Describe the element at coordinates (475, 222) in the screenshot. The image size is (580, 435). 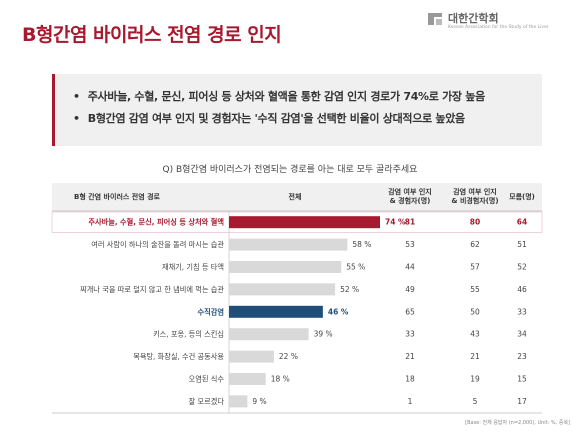
I see `cell-aware-not-experienced: 80` at that location.